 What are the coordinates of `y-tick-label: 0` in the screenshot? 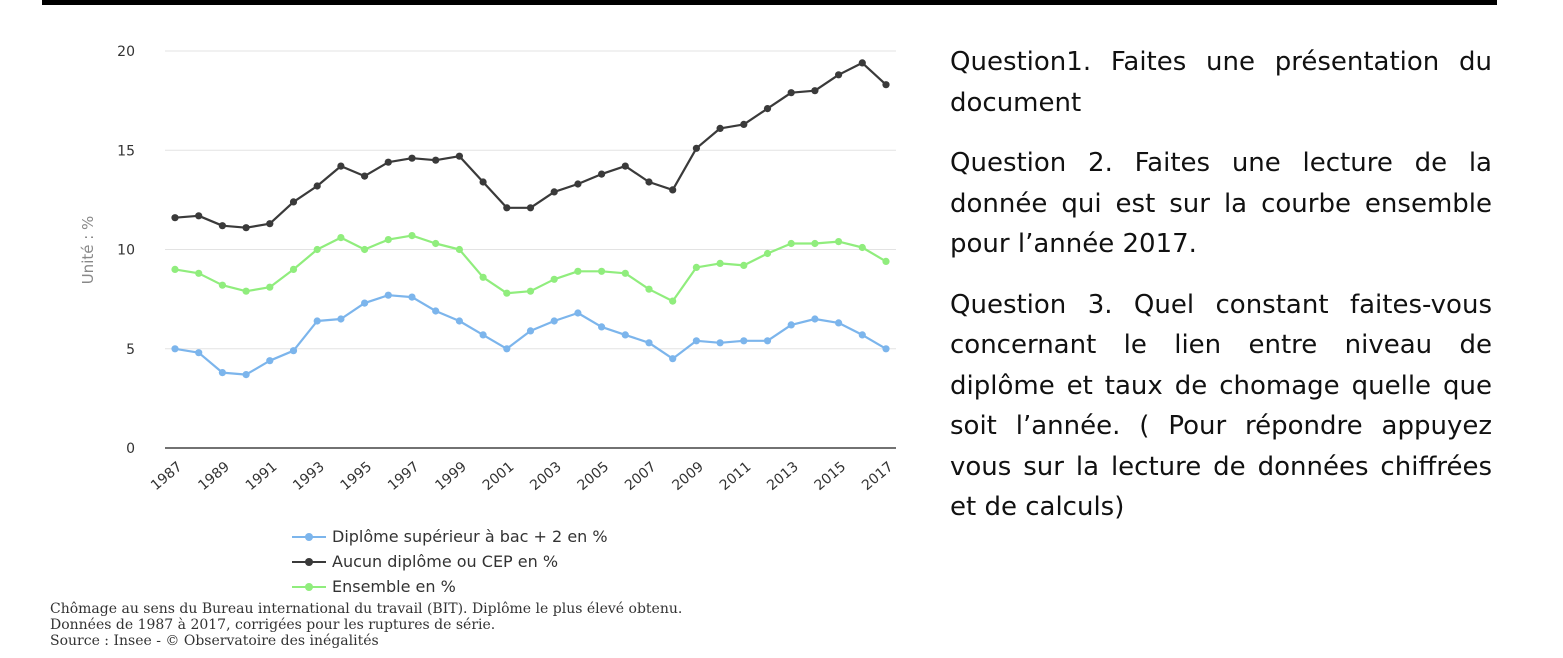 It's located at (130, 449).